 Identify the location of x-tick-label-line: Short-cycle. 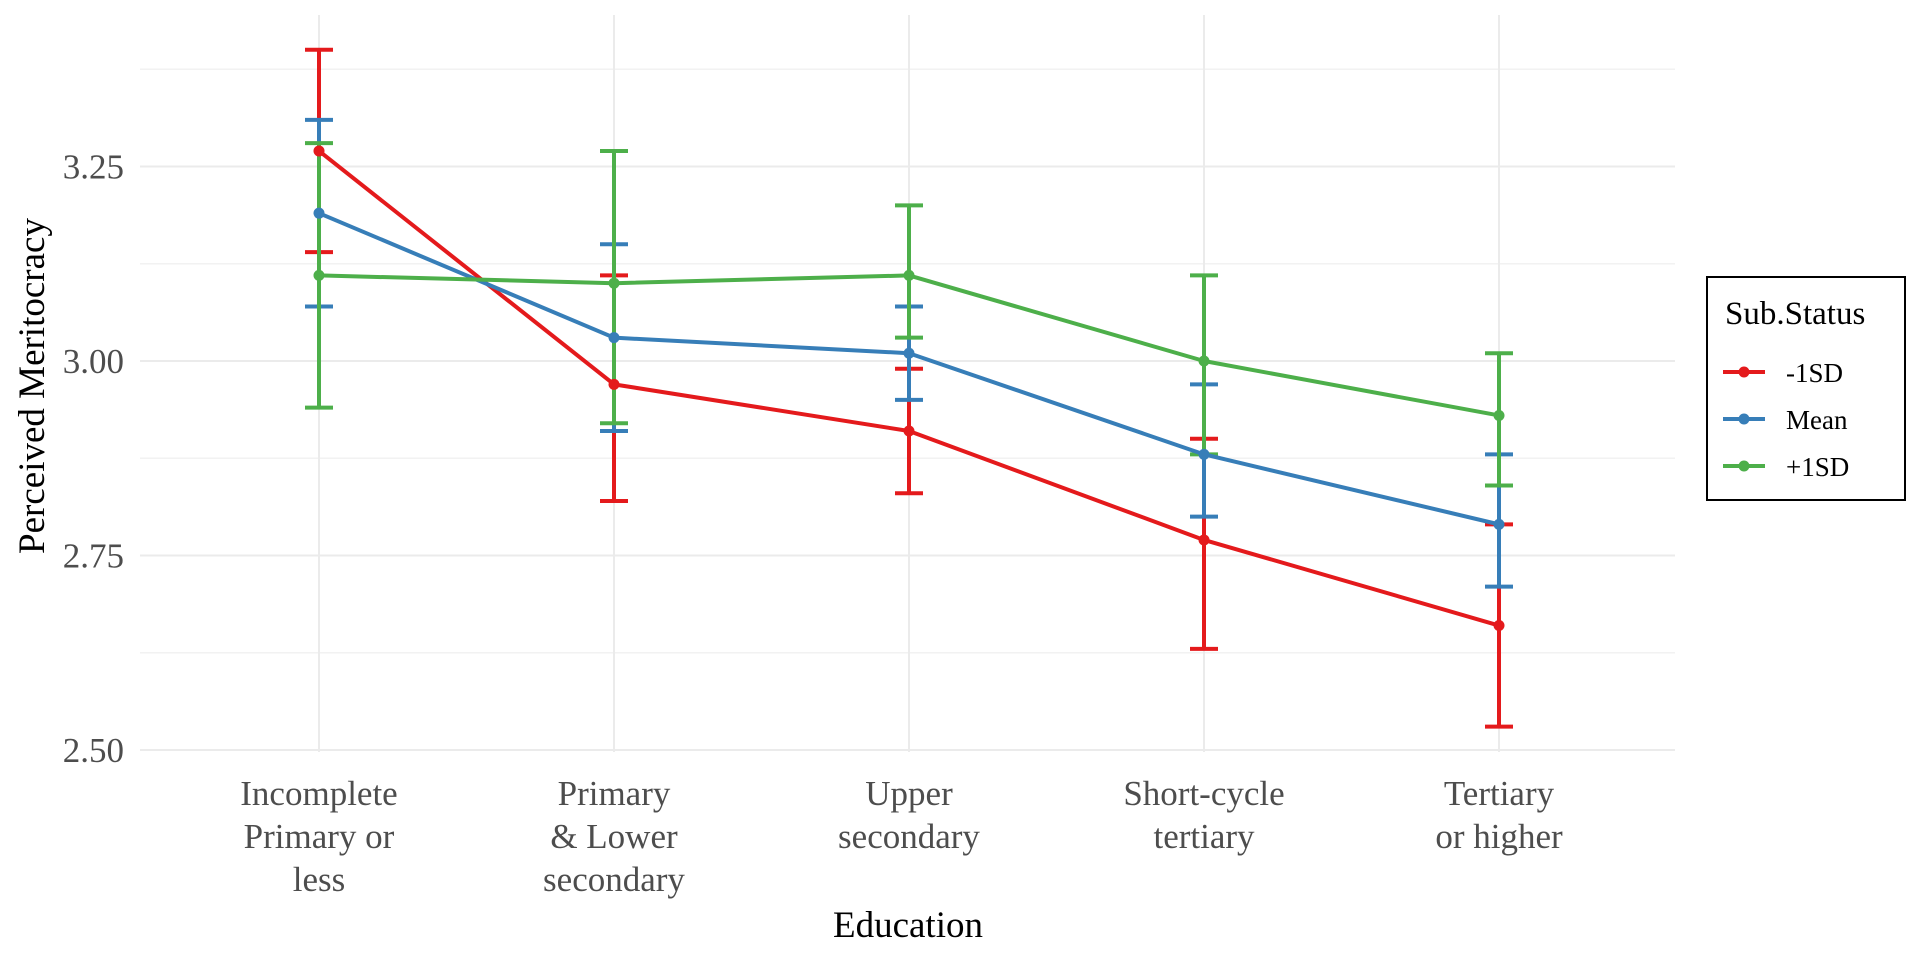
(1203, 793).